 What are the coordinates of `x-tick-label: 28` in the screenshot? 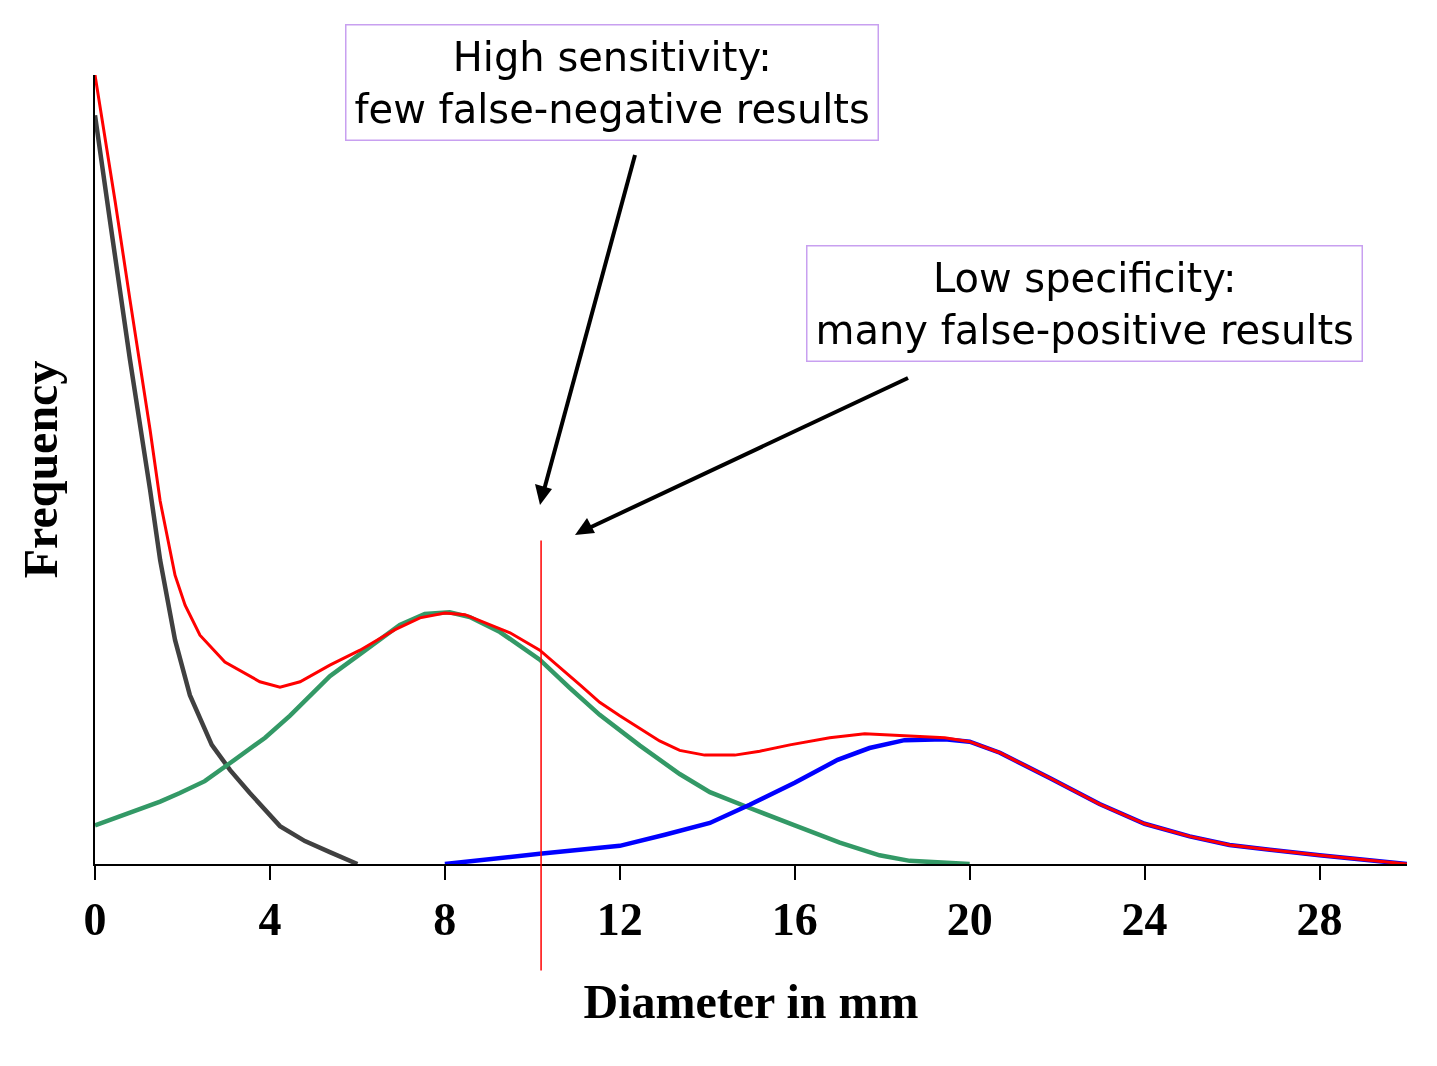 It's located at (1319, 920).